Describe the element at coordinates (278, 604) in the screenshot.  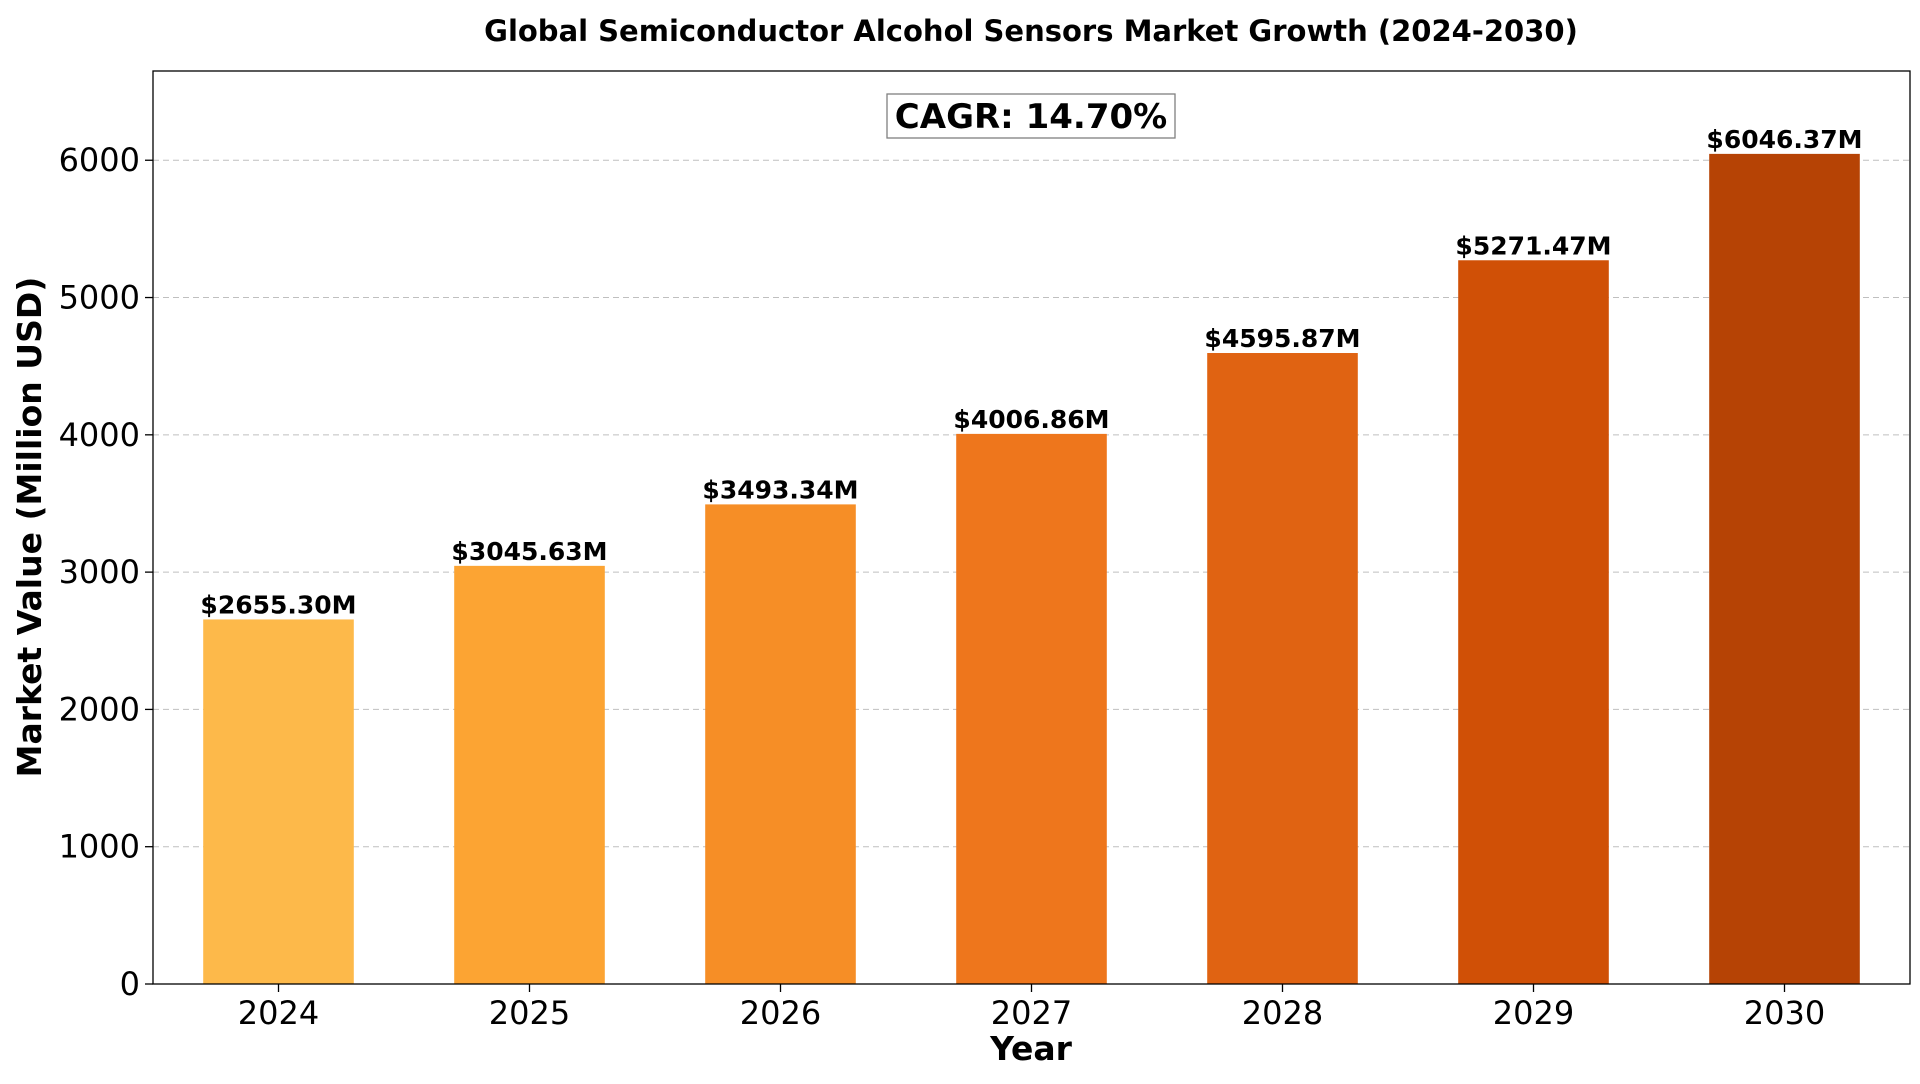
I see `data-label-2024: $2655.30M` at that location.